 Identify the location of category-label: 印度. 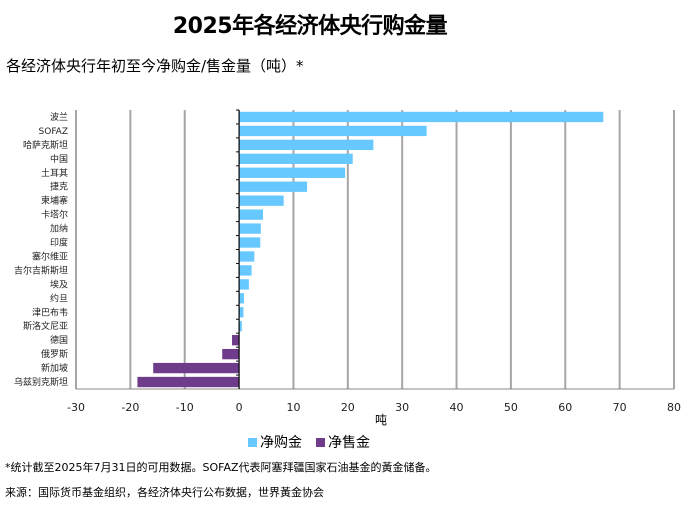
(59, 243).